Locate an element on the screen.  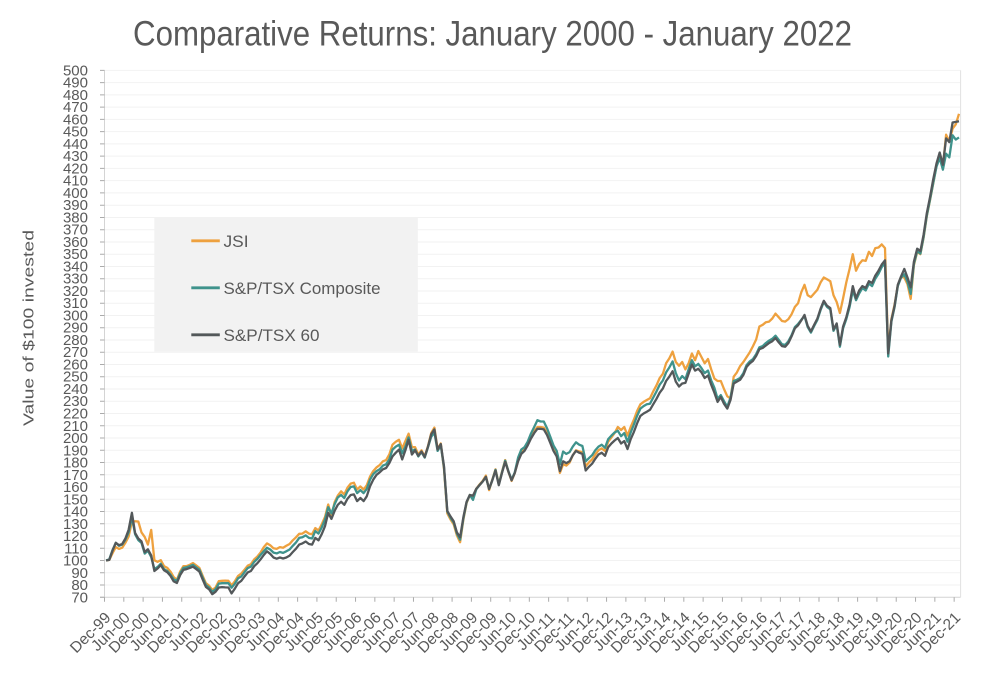
svg-text: JSI is located at coordinates (236, 241).